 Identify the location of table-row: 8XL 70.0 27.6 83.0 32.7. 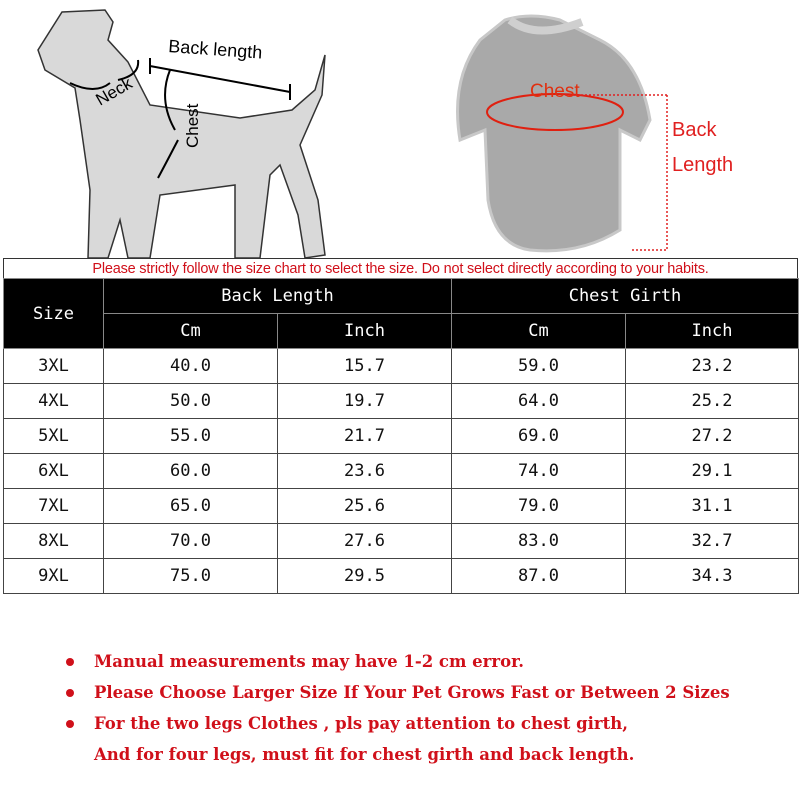
(401, 541).